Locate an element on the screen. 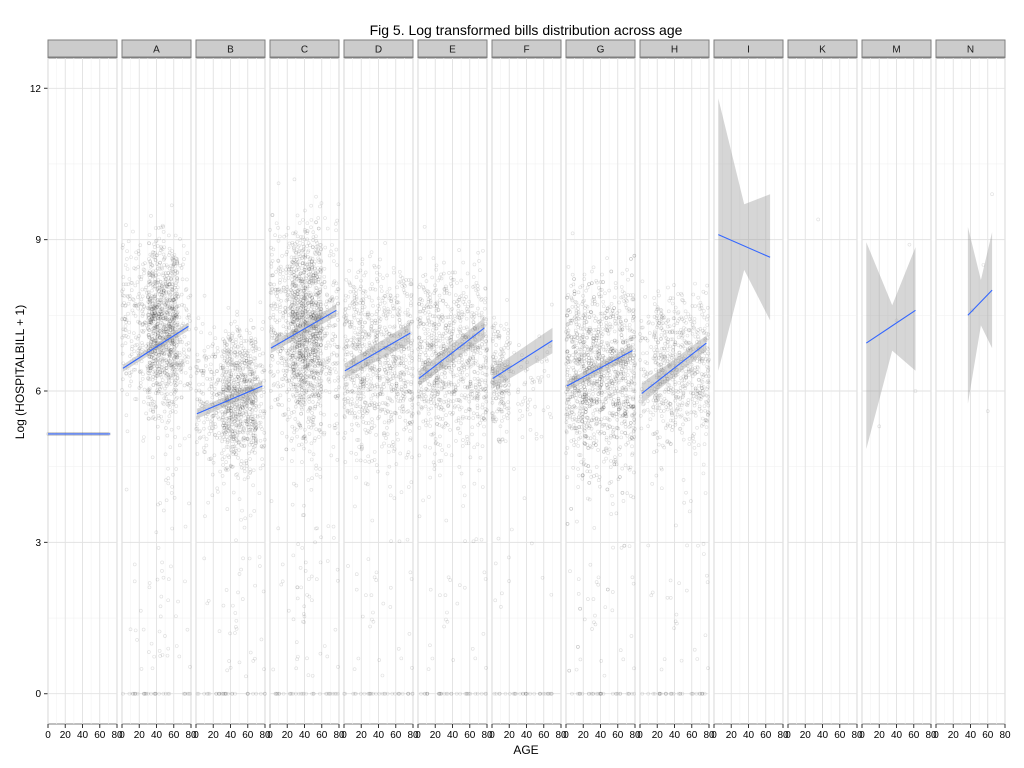 Image resolution: width=1024 pixels, height=768 pixels. facet-strip-label: C is located at coordinates (304, 50).